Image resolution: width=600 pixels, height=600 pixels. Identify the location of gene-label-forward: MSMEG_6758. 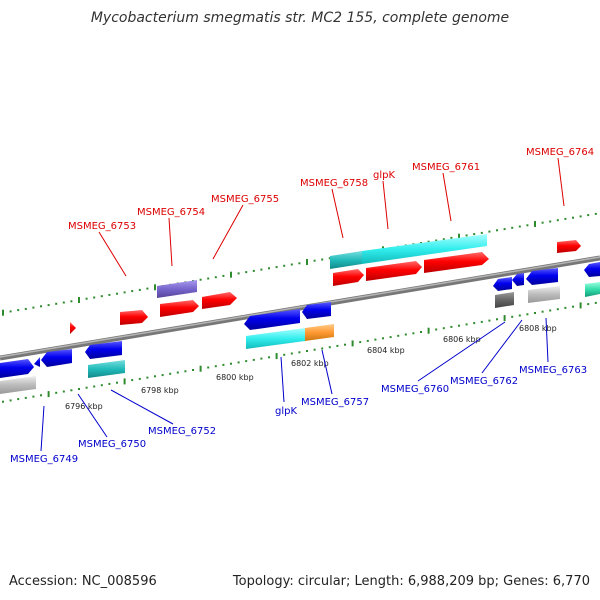
(334, 183).